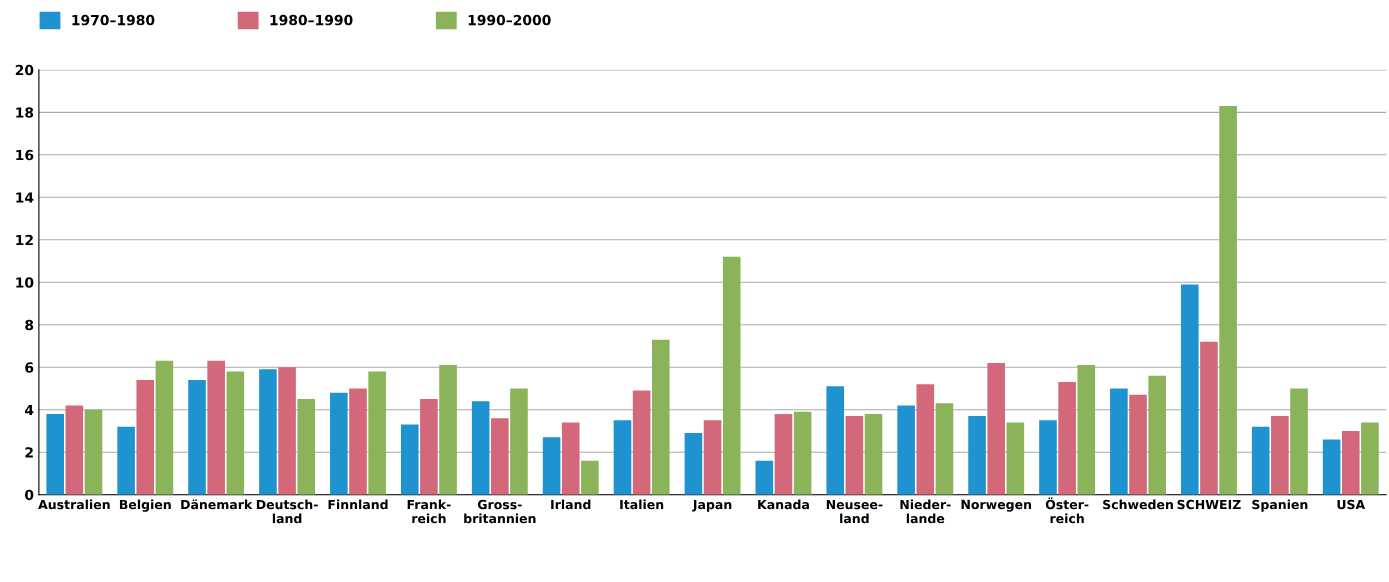  What do you see at coordinates (29, 452) in the screenshot?
I see `y-tick-label: 2` at bounding box center [29, 452].